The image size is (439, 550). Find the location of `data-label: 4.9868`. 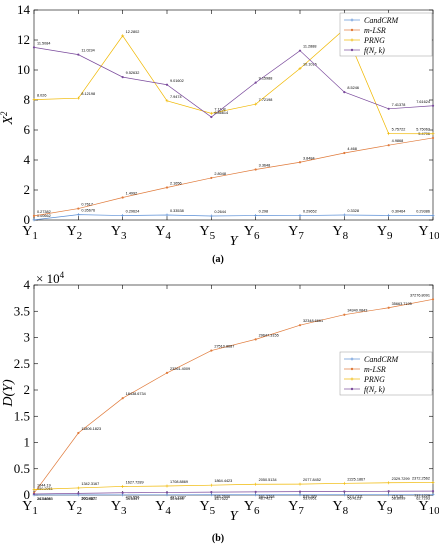

data-label: 4.9868 is located at coordinates (398, 141).